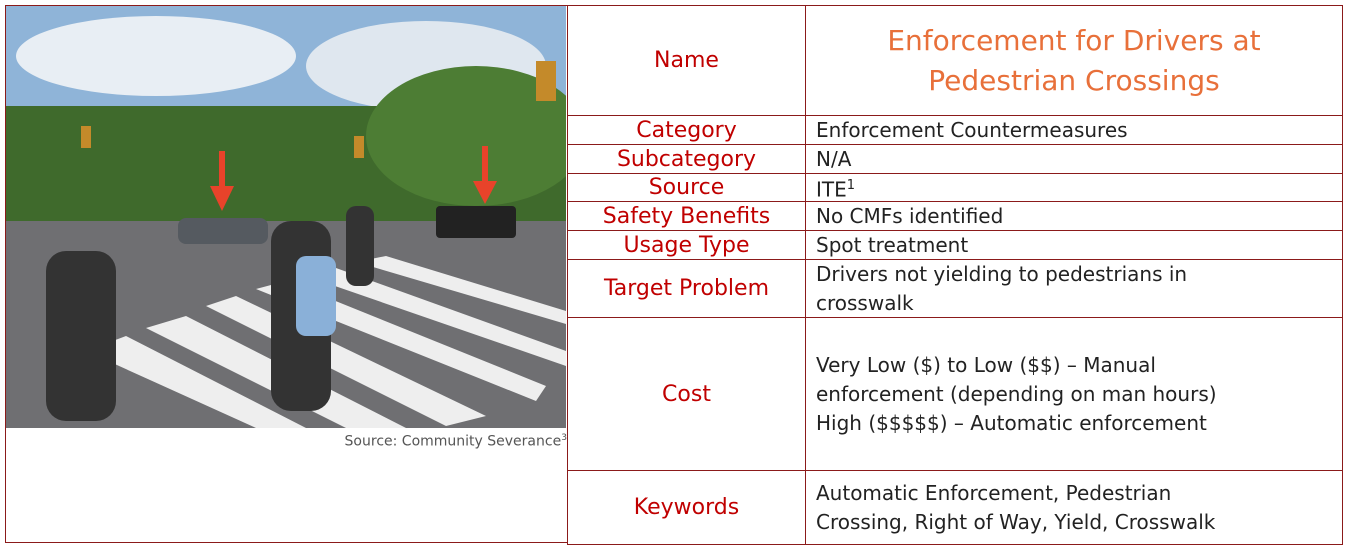  I want to click on row-label: Name, so click(686, 60).